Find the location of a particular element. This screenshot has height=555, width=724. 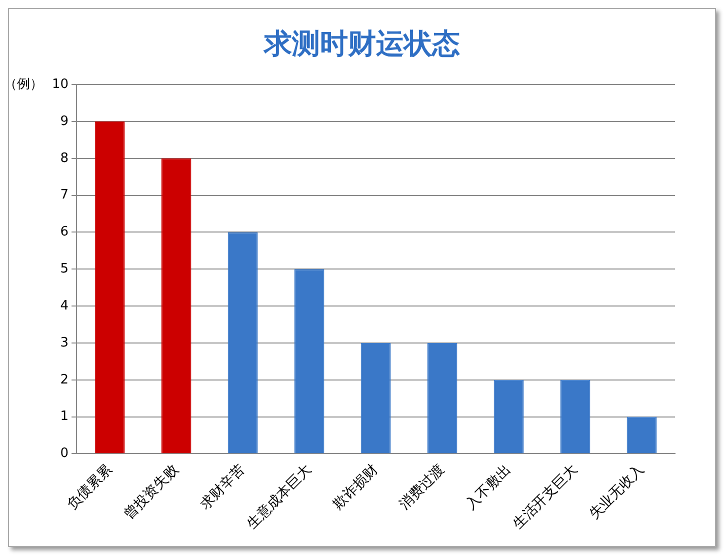

x-tick-label: 曾投资失败 is located at coordinates (151, 492).